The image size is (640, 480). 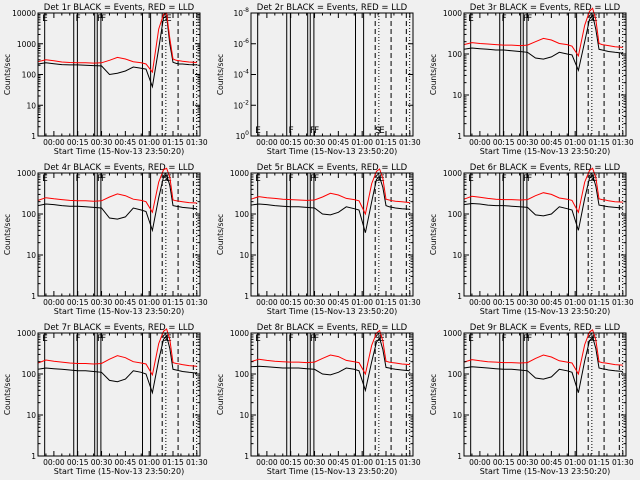 I want to click on y-tick-label: 10⁻², so click(x=241, y=104).